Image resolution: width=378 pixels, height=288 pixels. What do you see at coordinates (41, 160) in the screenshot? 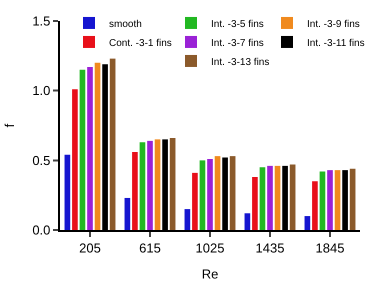
I see `y-tick-label: 0.5` at bounding box center [41, 160].